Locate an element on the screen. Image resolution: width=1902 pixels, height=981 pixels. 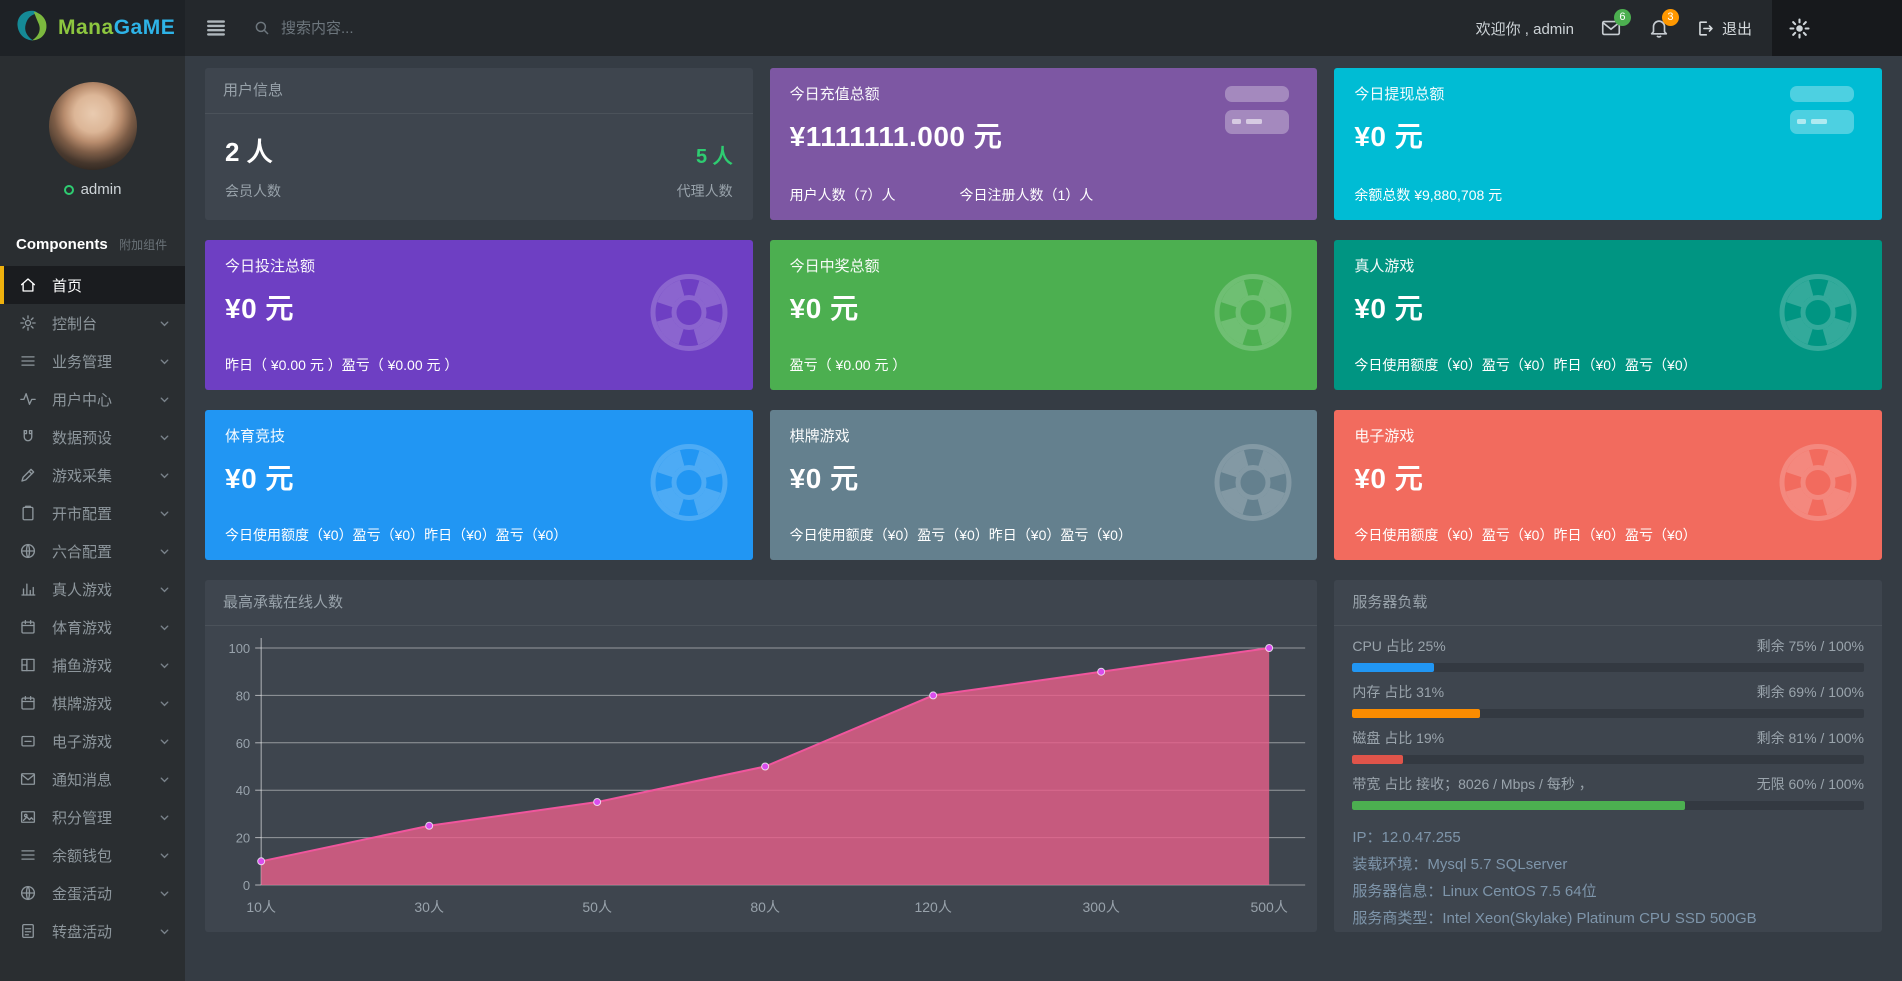
sidebar-item-16: 金蛋活动 is located at coordinates (92, 893).